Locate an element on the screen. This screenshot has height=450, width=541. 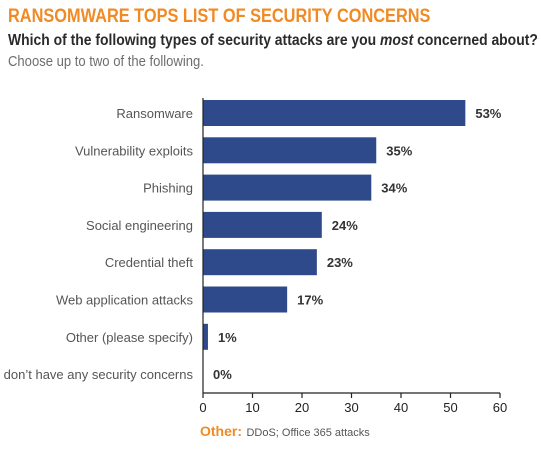
footnote-key: Other: is located at coordinates (221, 431).